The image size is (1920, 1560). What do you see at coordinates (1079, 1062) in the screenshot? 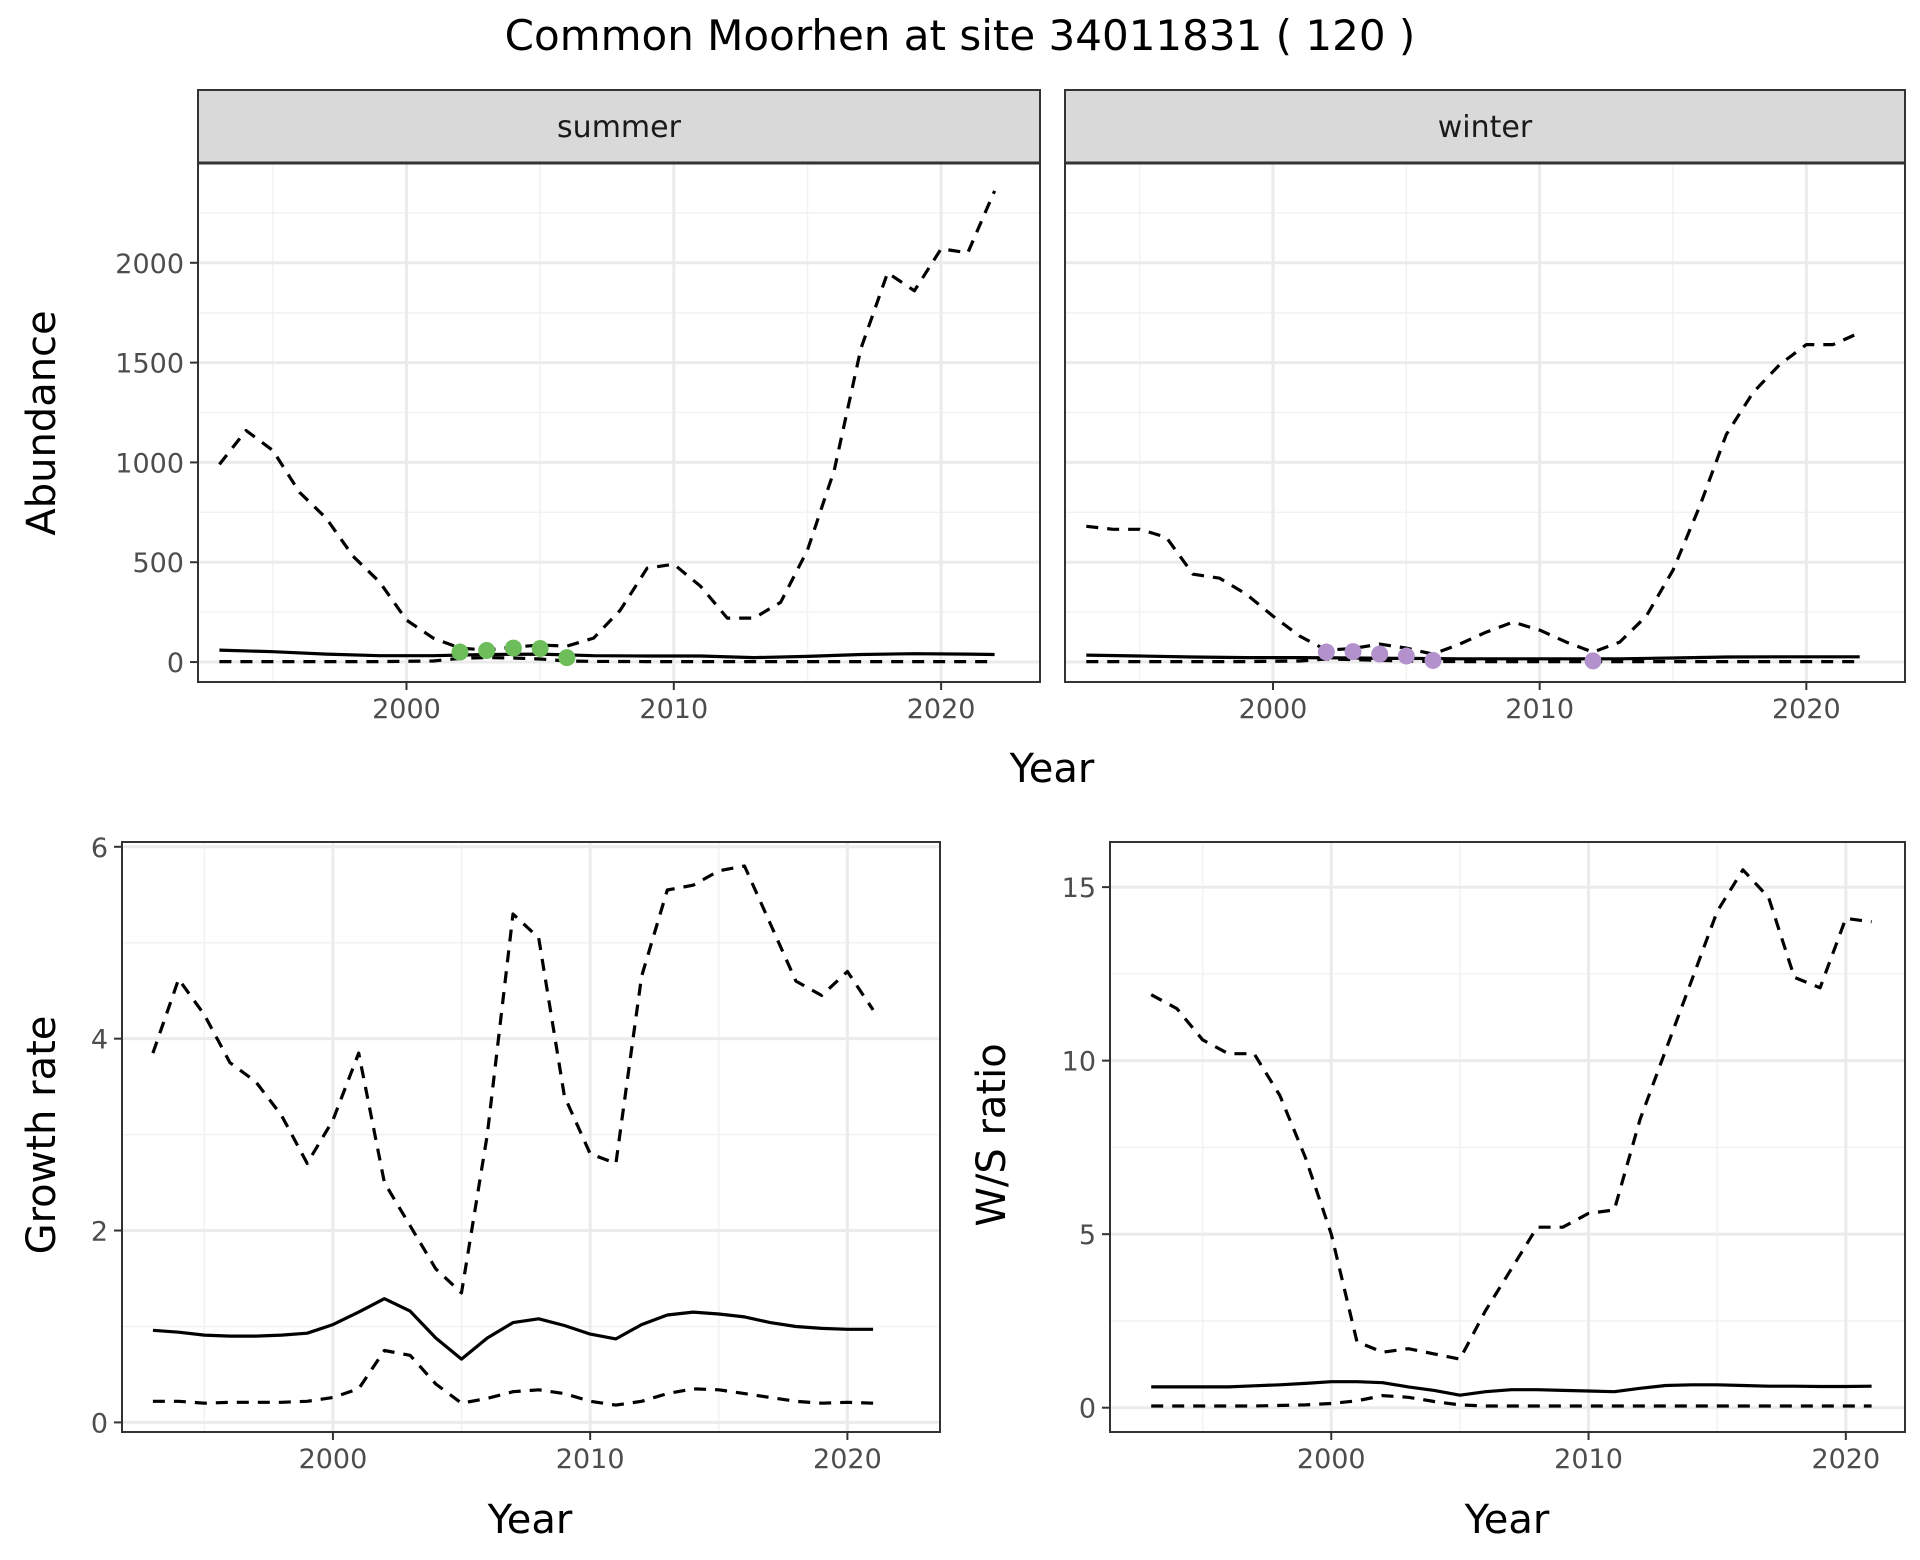
I see `ratio-y-tick-label: 10` at bounding box center [1079, 1062].